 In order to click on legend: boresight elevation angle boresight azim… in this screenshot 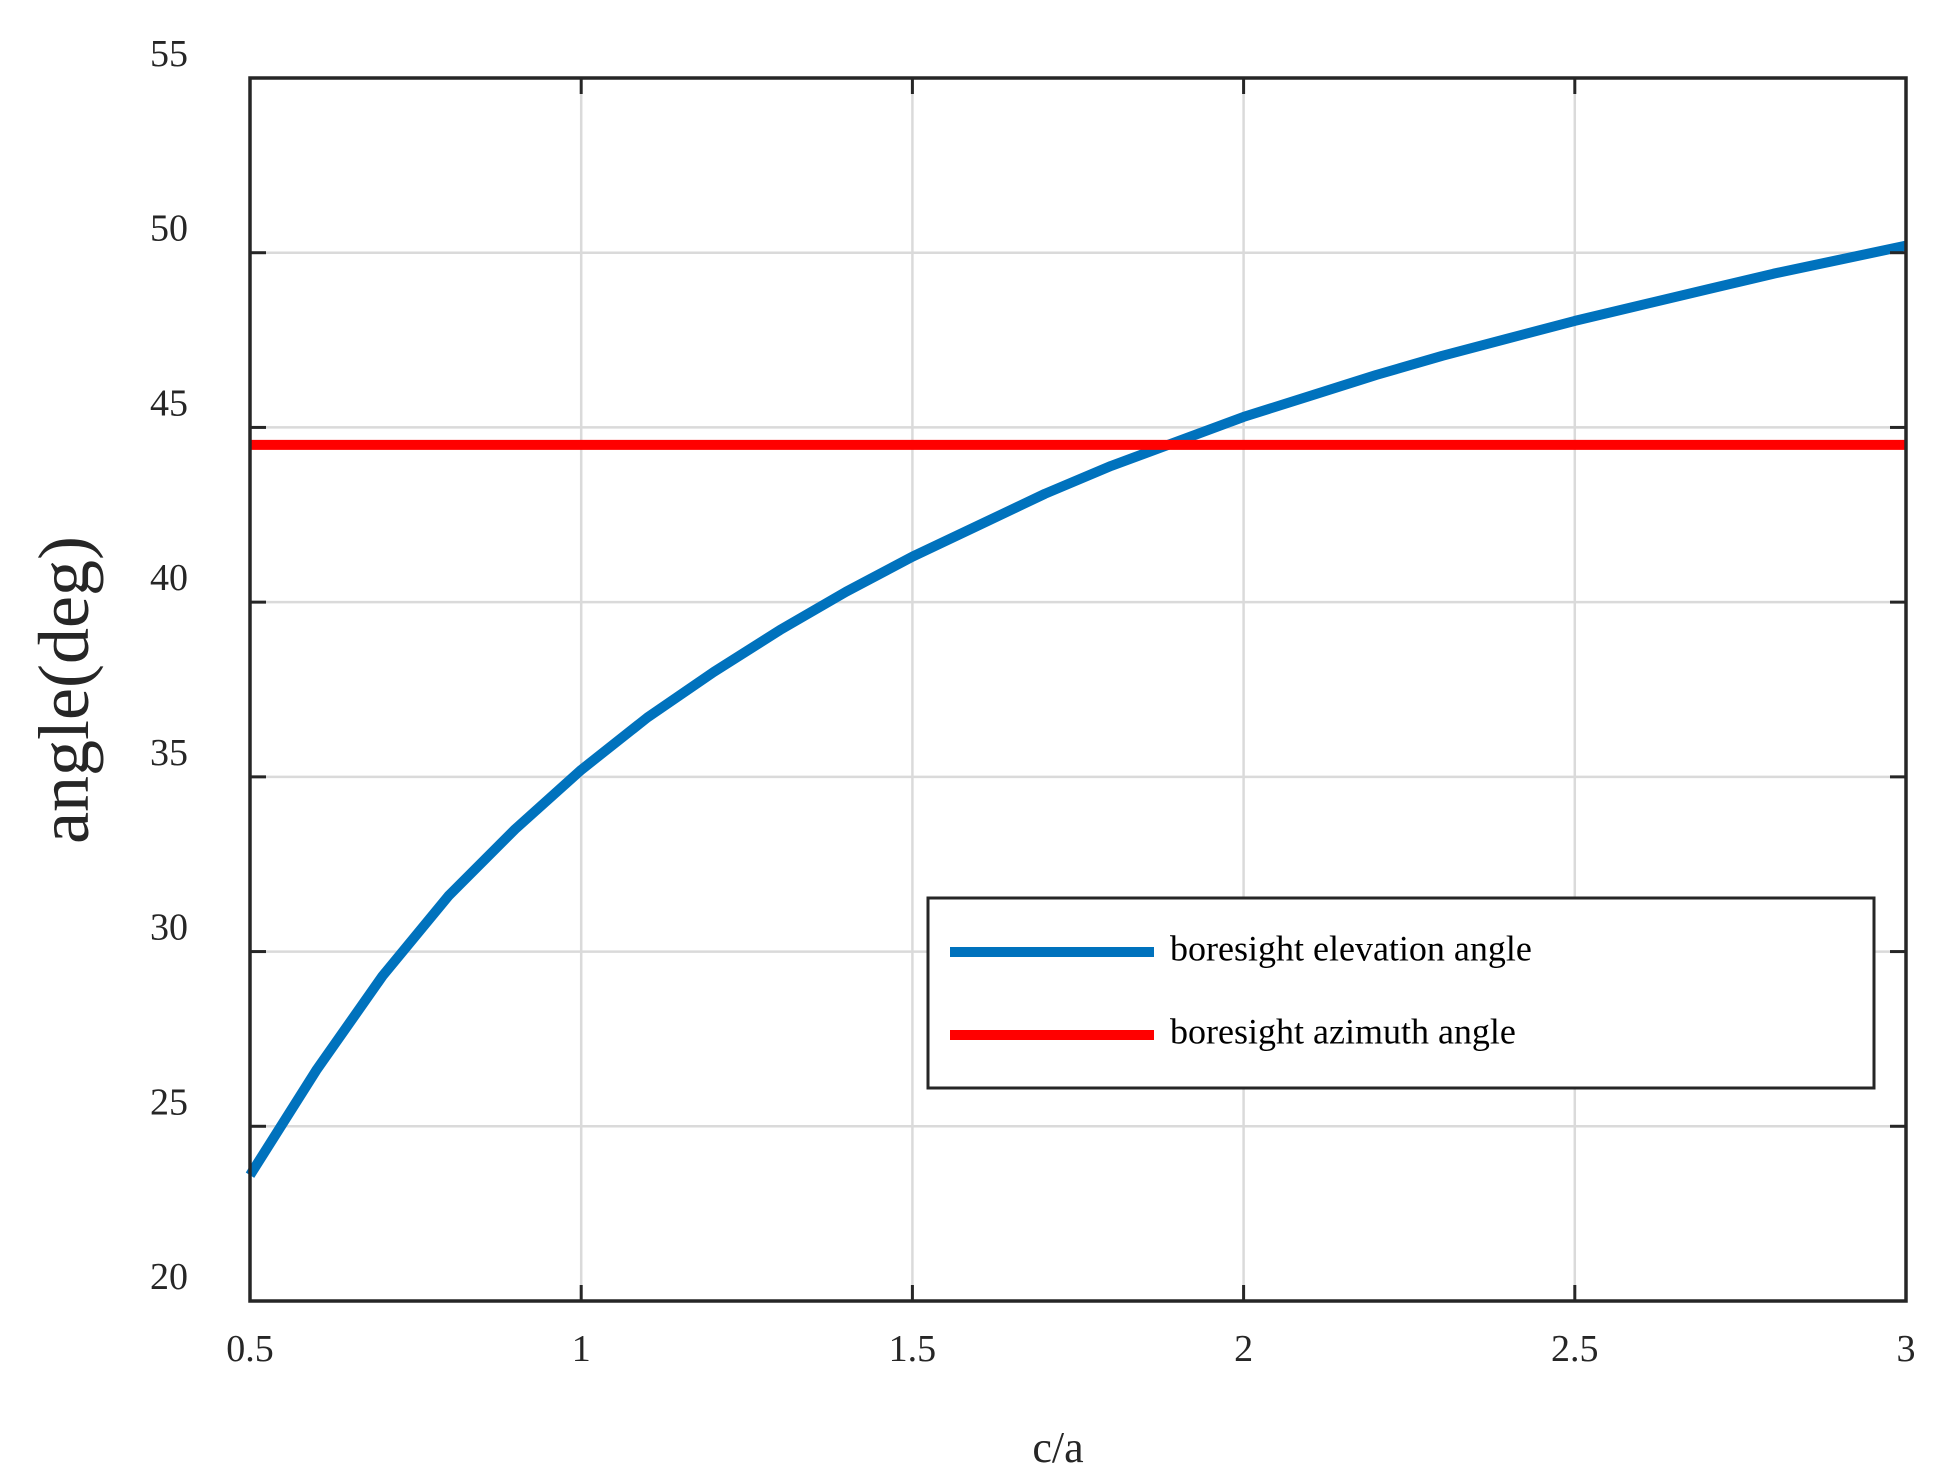, I will do `click(1401, 993)`.